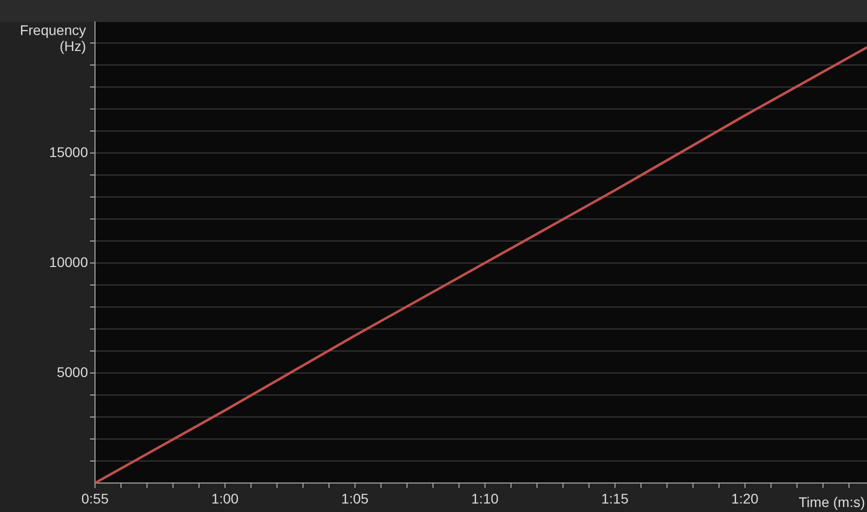  What do you see at coordinates (831, 502) in the screenshot?
I see `x-axis-title: Time (m:s)` at bounding box center [831, 502].